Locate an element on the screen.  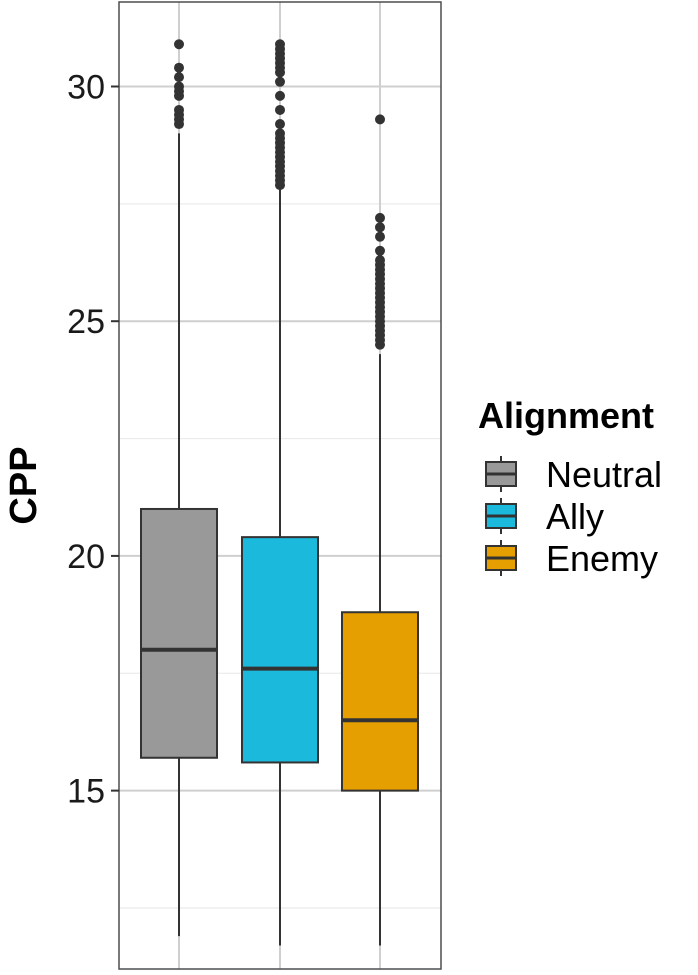
box-enemy is located at coordinates (380, 530).